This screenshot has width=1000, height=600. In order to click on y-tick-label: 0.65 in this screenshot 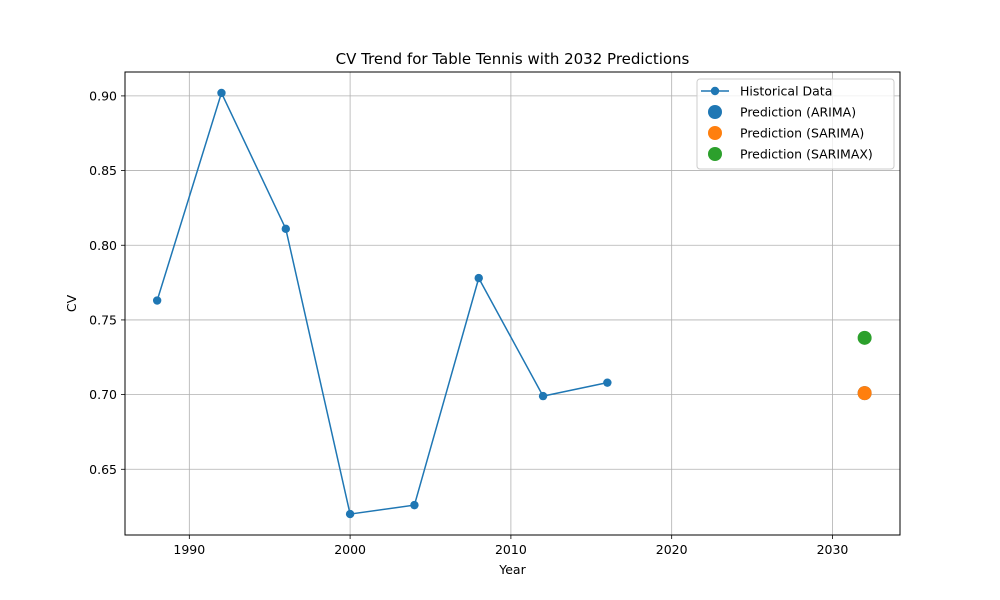, I will do `click(103, 469)`.